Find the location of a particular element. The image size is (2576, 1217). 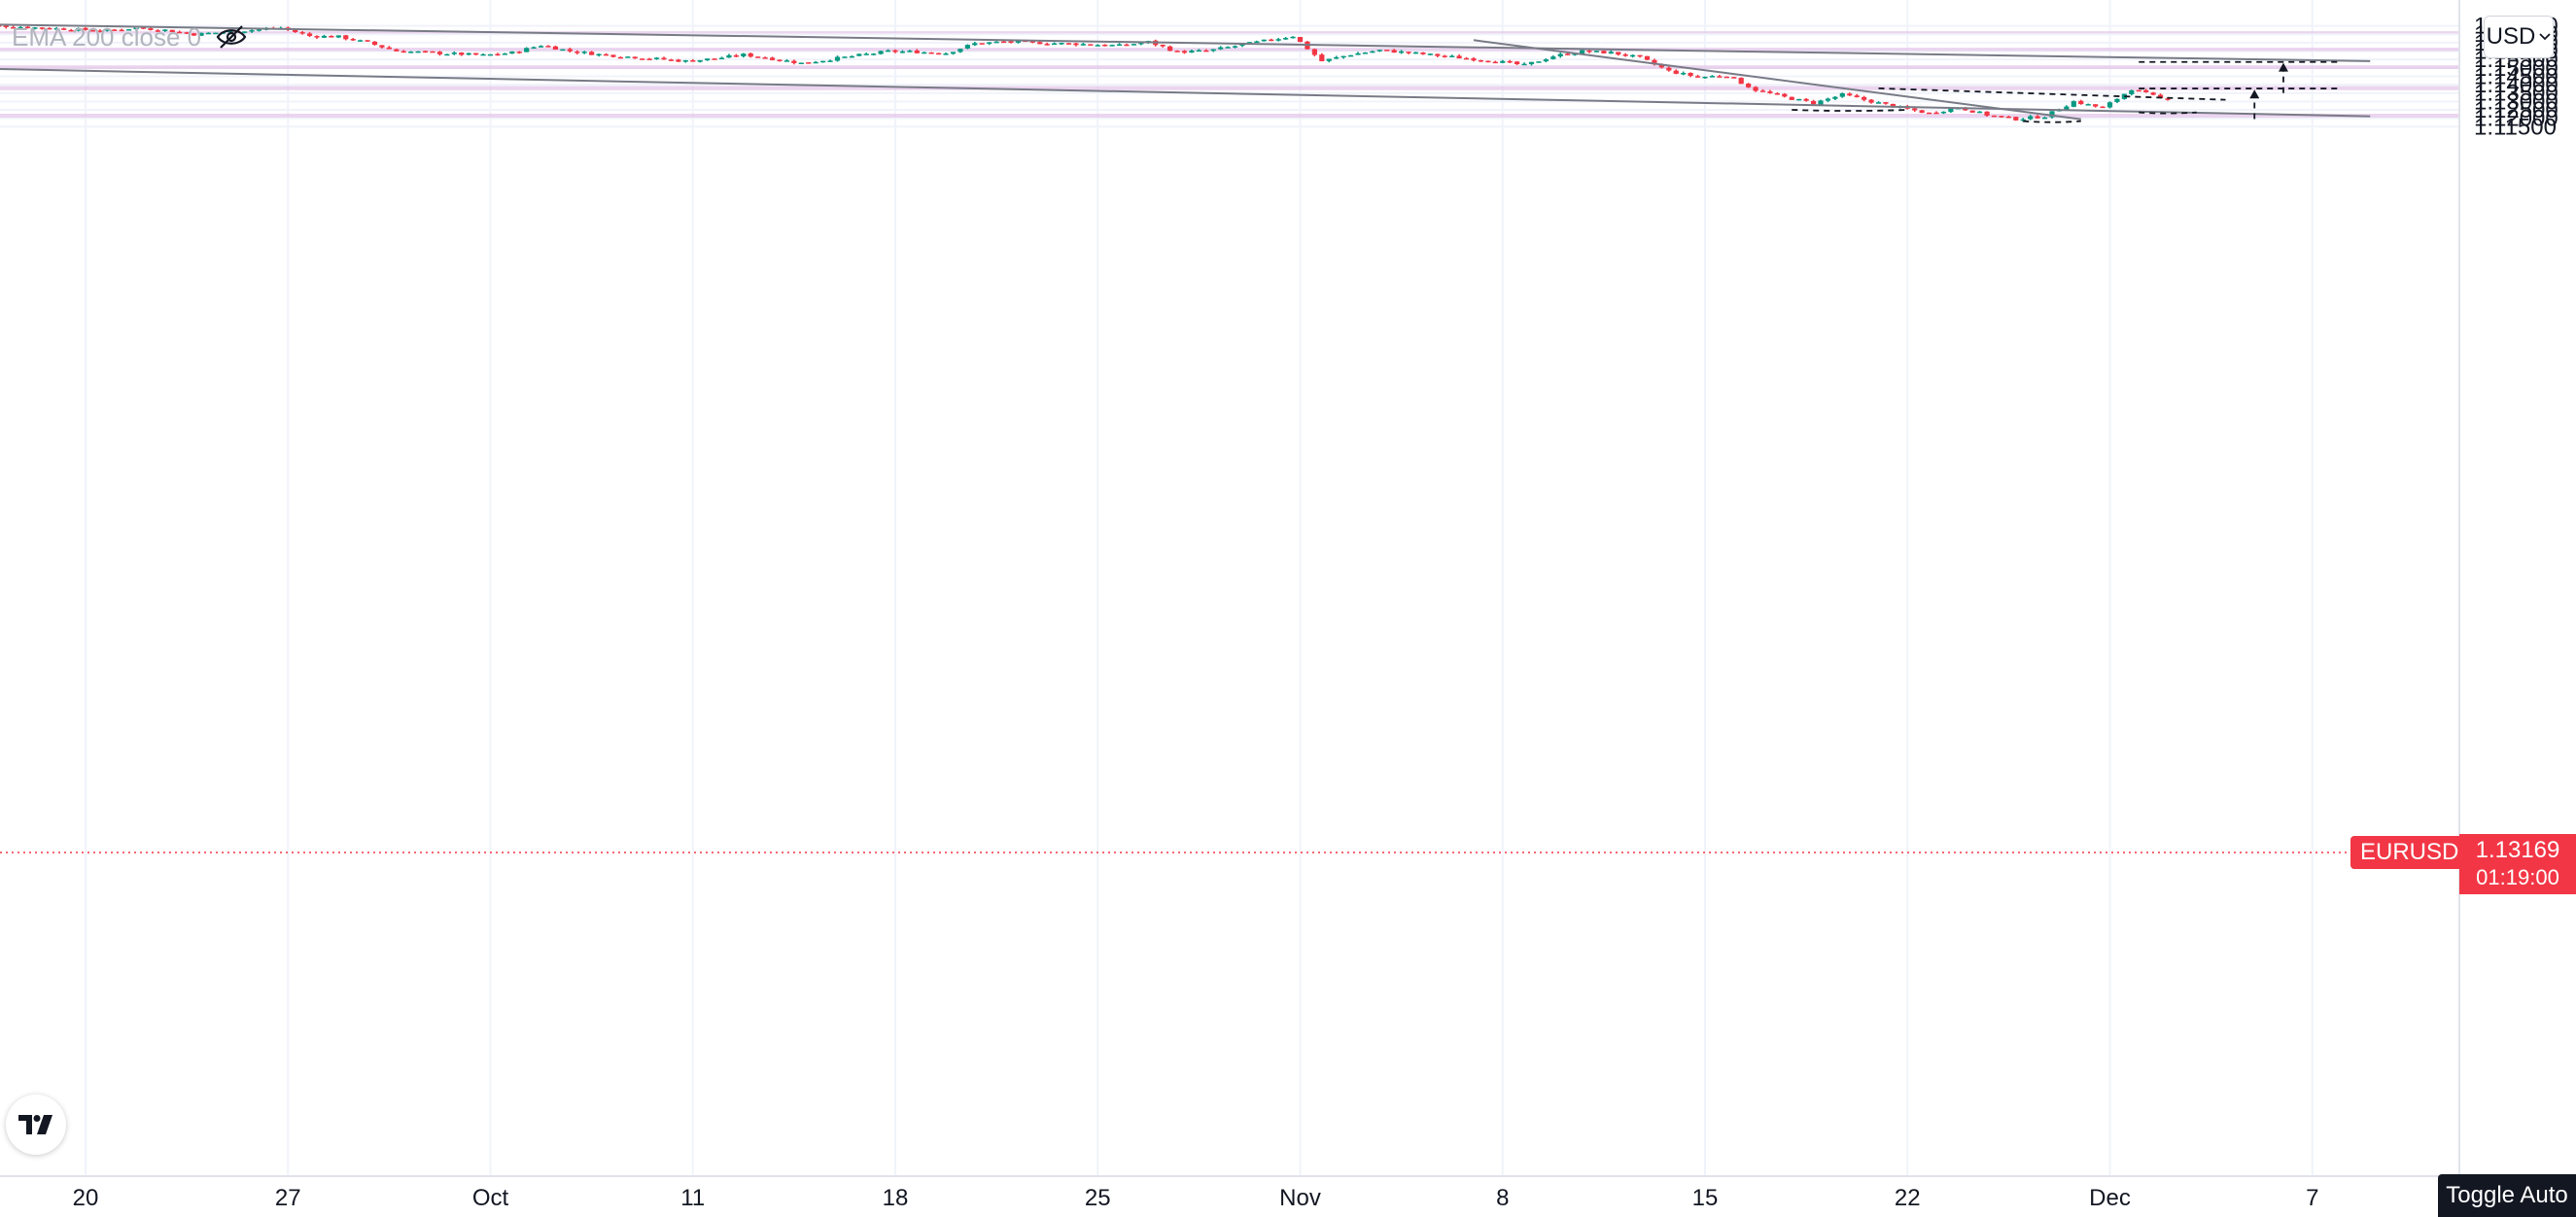

price-axis-tick-label: 1.14000 is located at coordinates (2516, 85).